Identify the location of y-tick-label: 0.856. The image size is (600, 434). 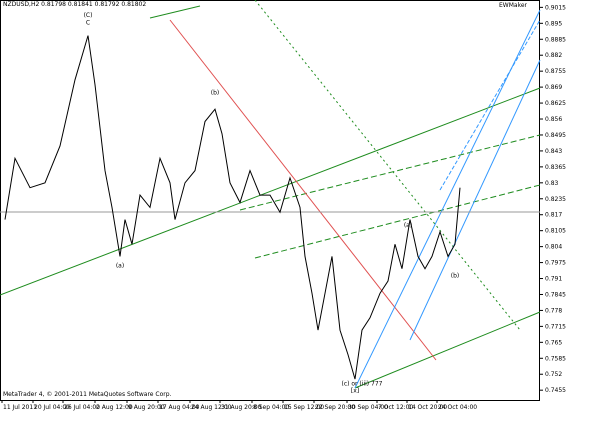
(553, 119).